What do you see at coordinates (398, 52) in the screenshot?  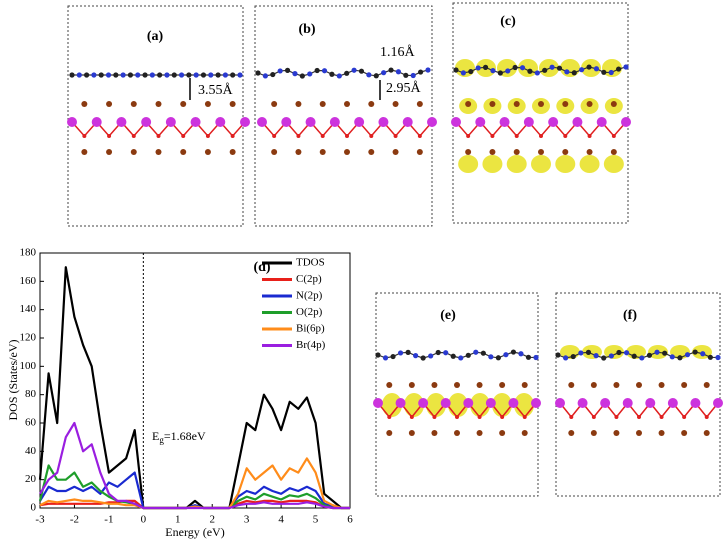 I see `distance-label: 1.16Å` at bounding box center [398, 52].